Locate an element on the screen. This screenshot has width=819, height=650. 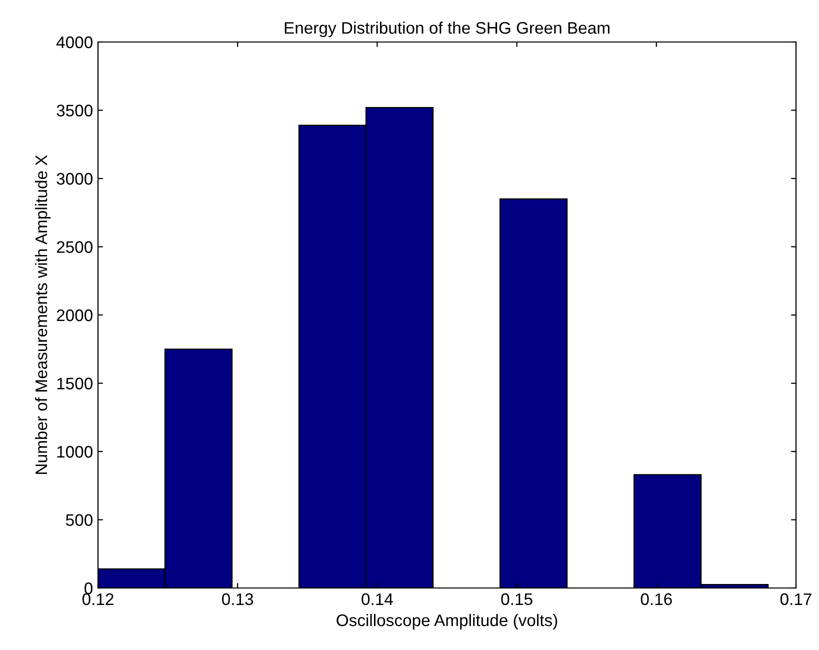
chart-title: Energy Distribution of the SHG Green Beam is located at coordinates (447, 30).